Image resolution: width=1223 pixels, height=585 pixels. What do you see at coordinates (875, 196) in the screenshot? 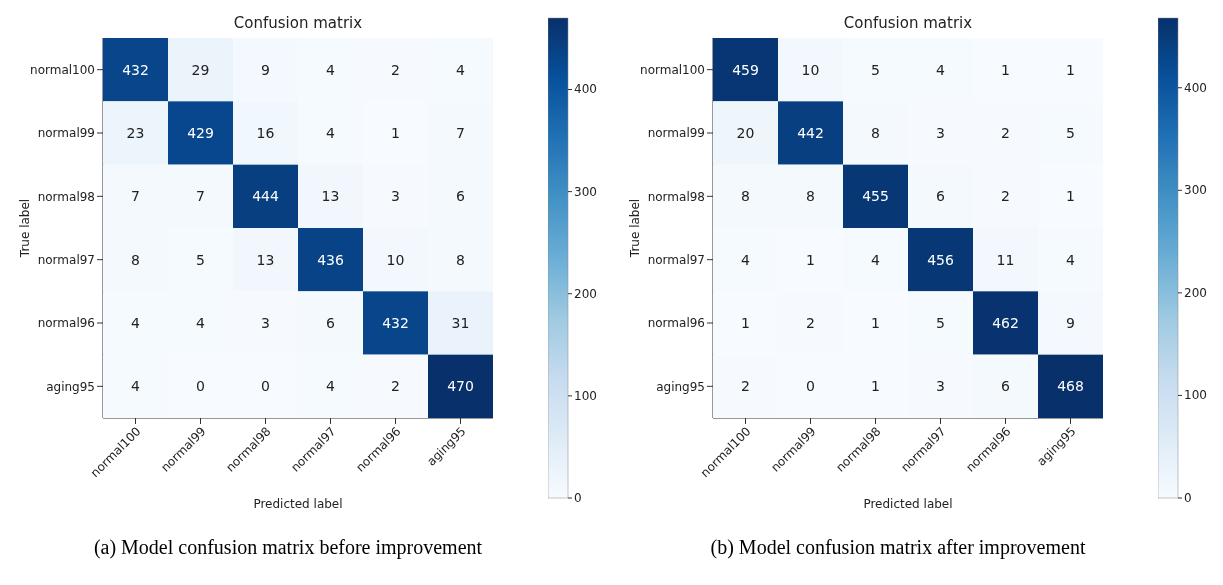
I see `data-label: 455` at bounding box center [875, 196].